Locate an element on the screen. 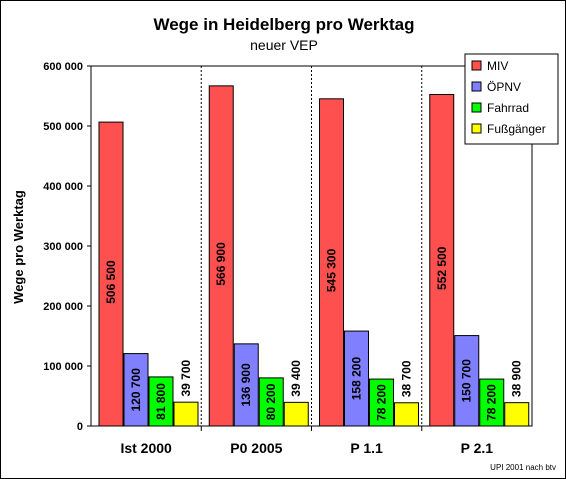 This screenshot has height=479, width=566. bar-value-label: 552 500 is located at coordinates (442, 268).